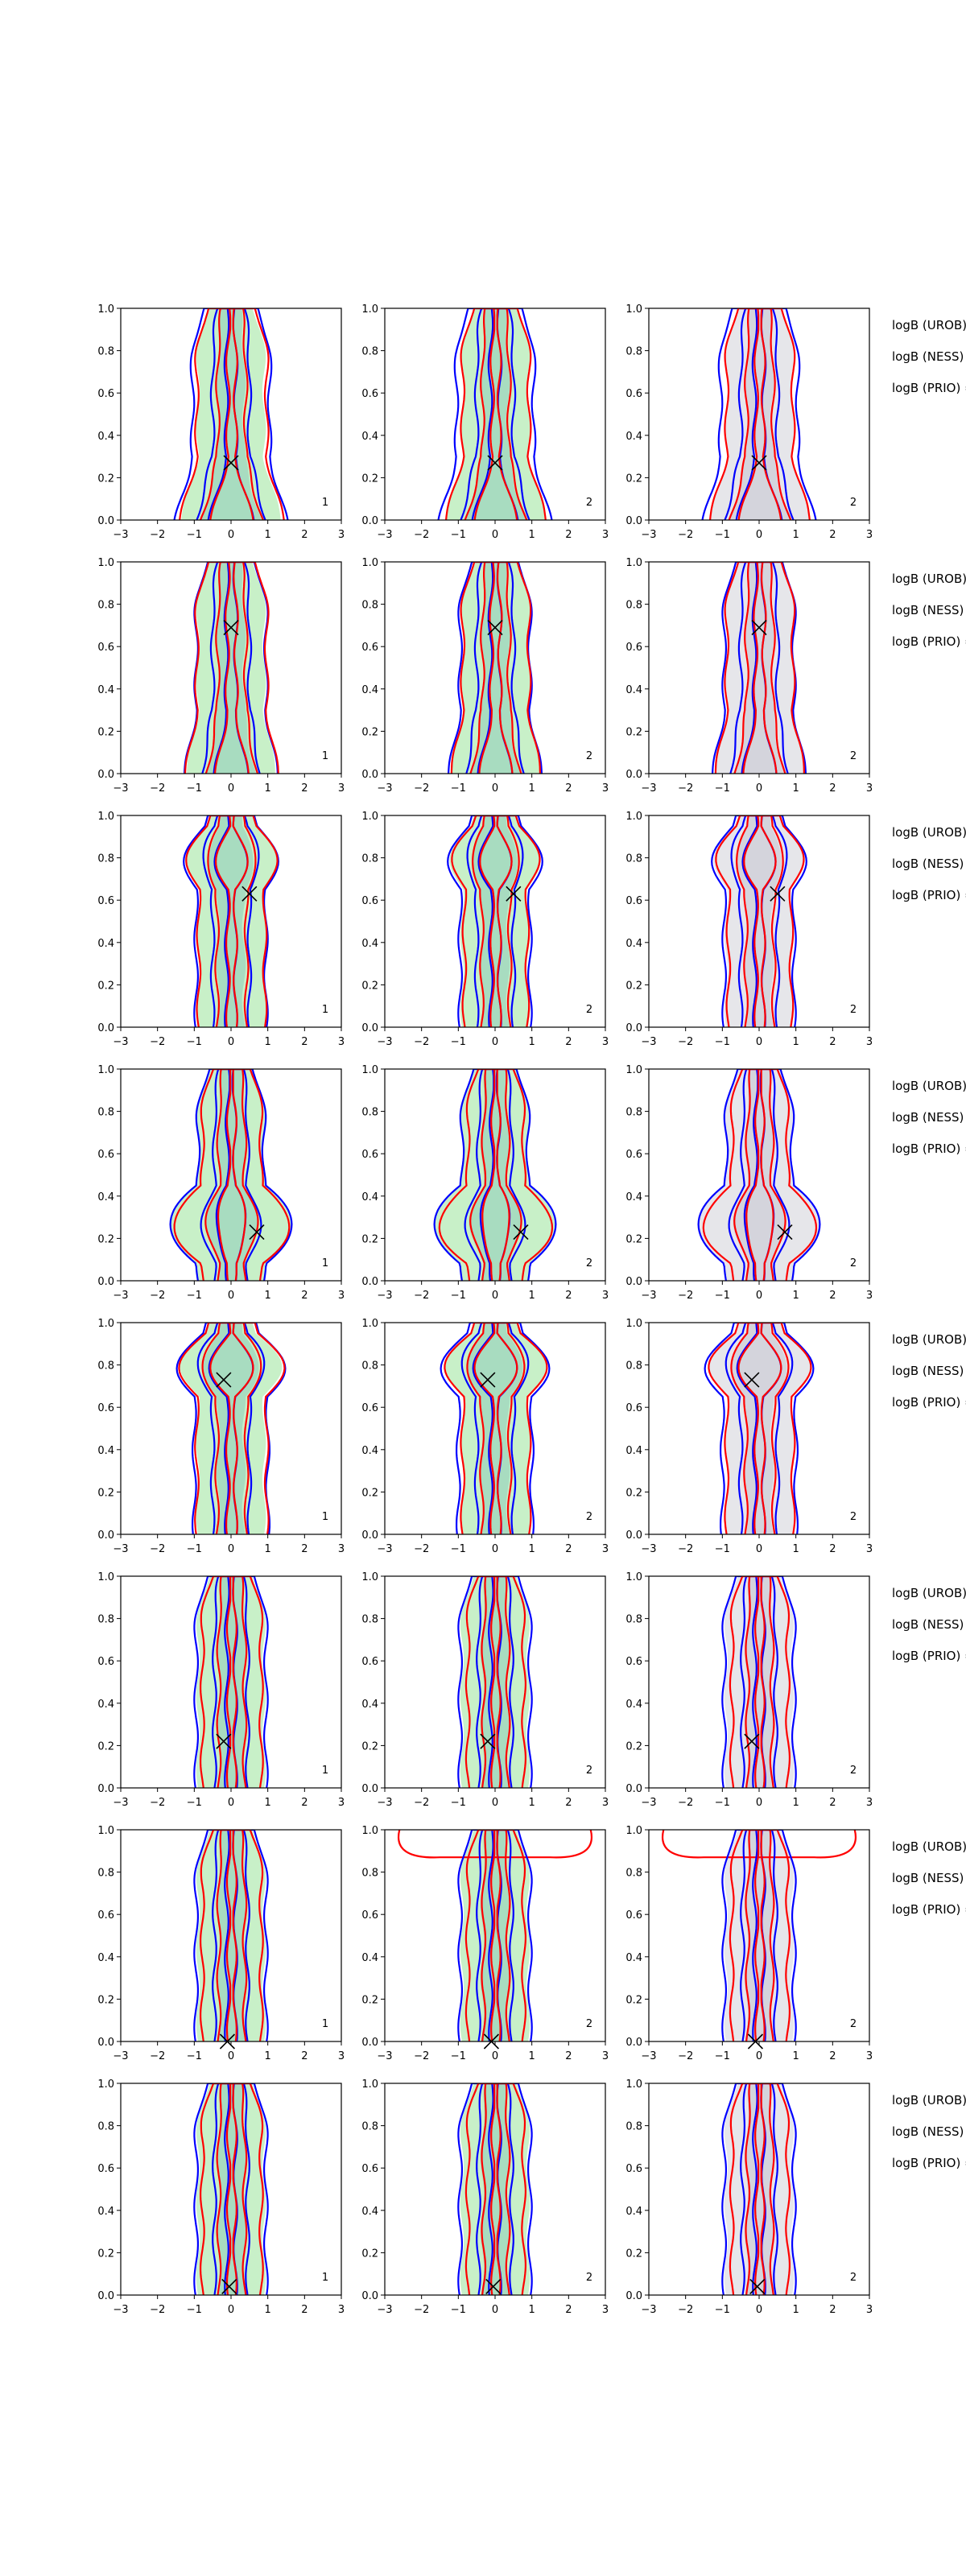  I want to click on side-label: logB (NESS) =, so click(929, 864).